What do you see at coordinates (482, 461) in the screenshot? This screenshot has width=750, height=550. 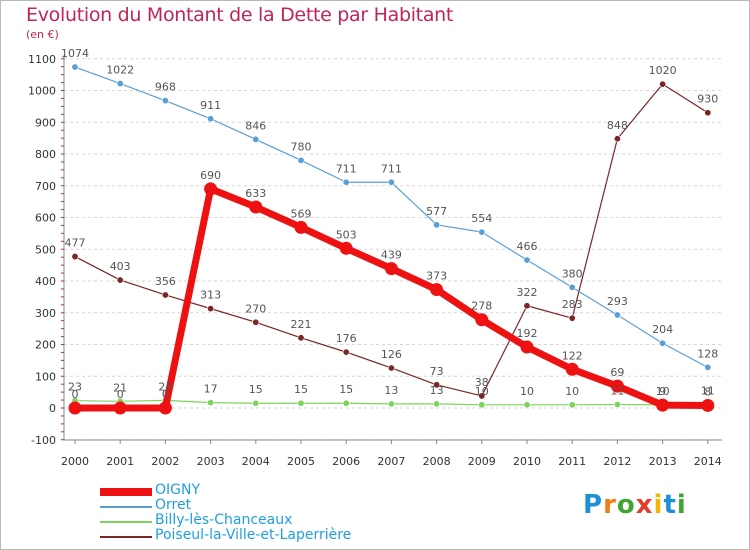 I see `x-tick-label: 2009` at bounding box center [482, 461].